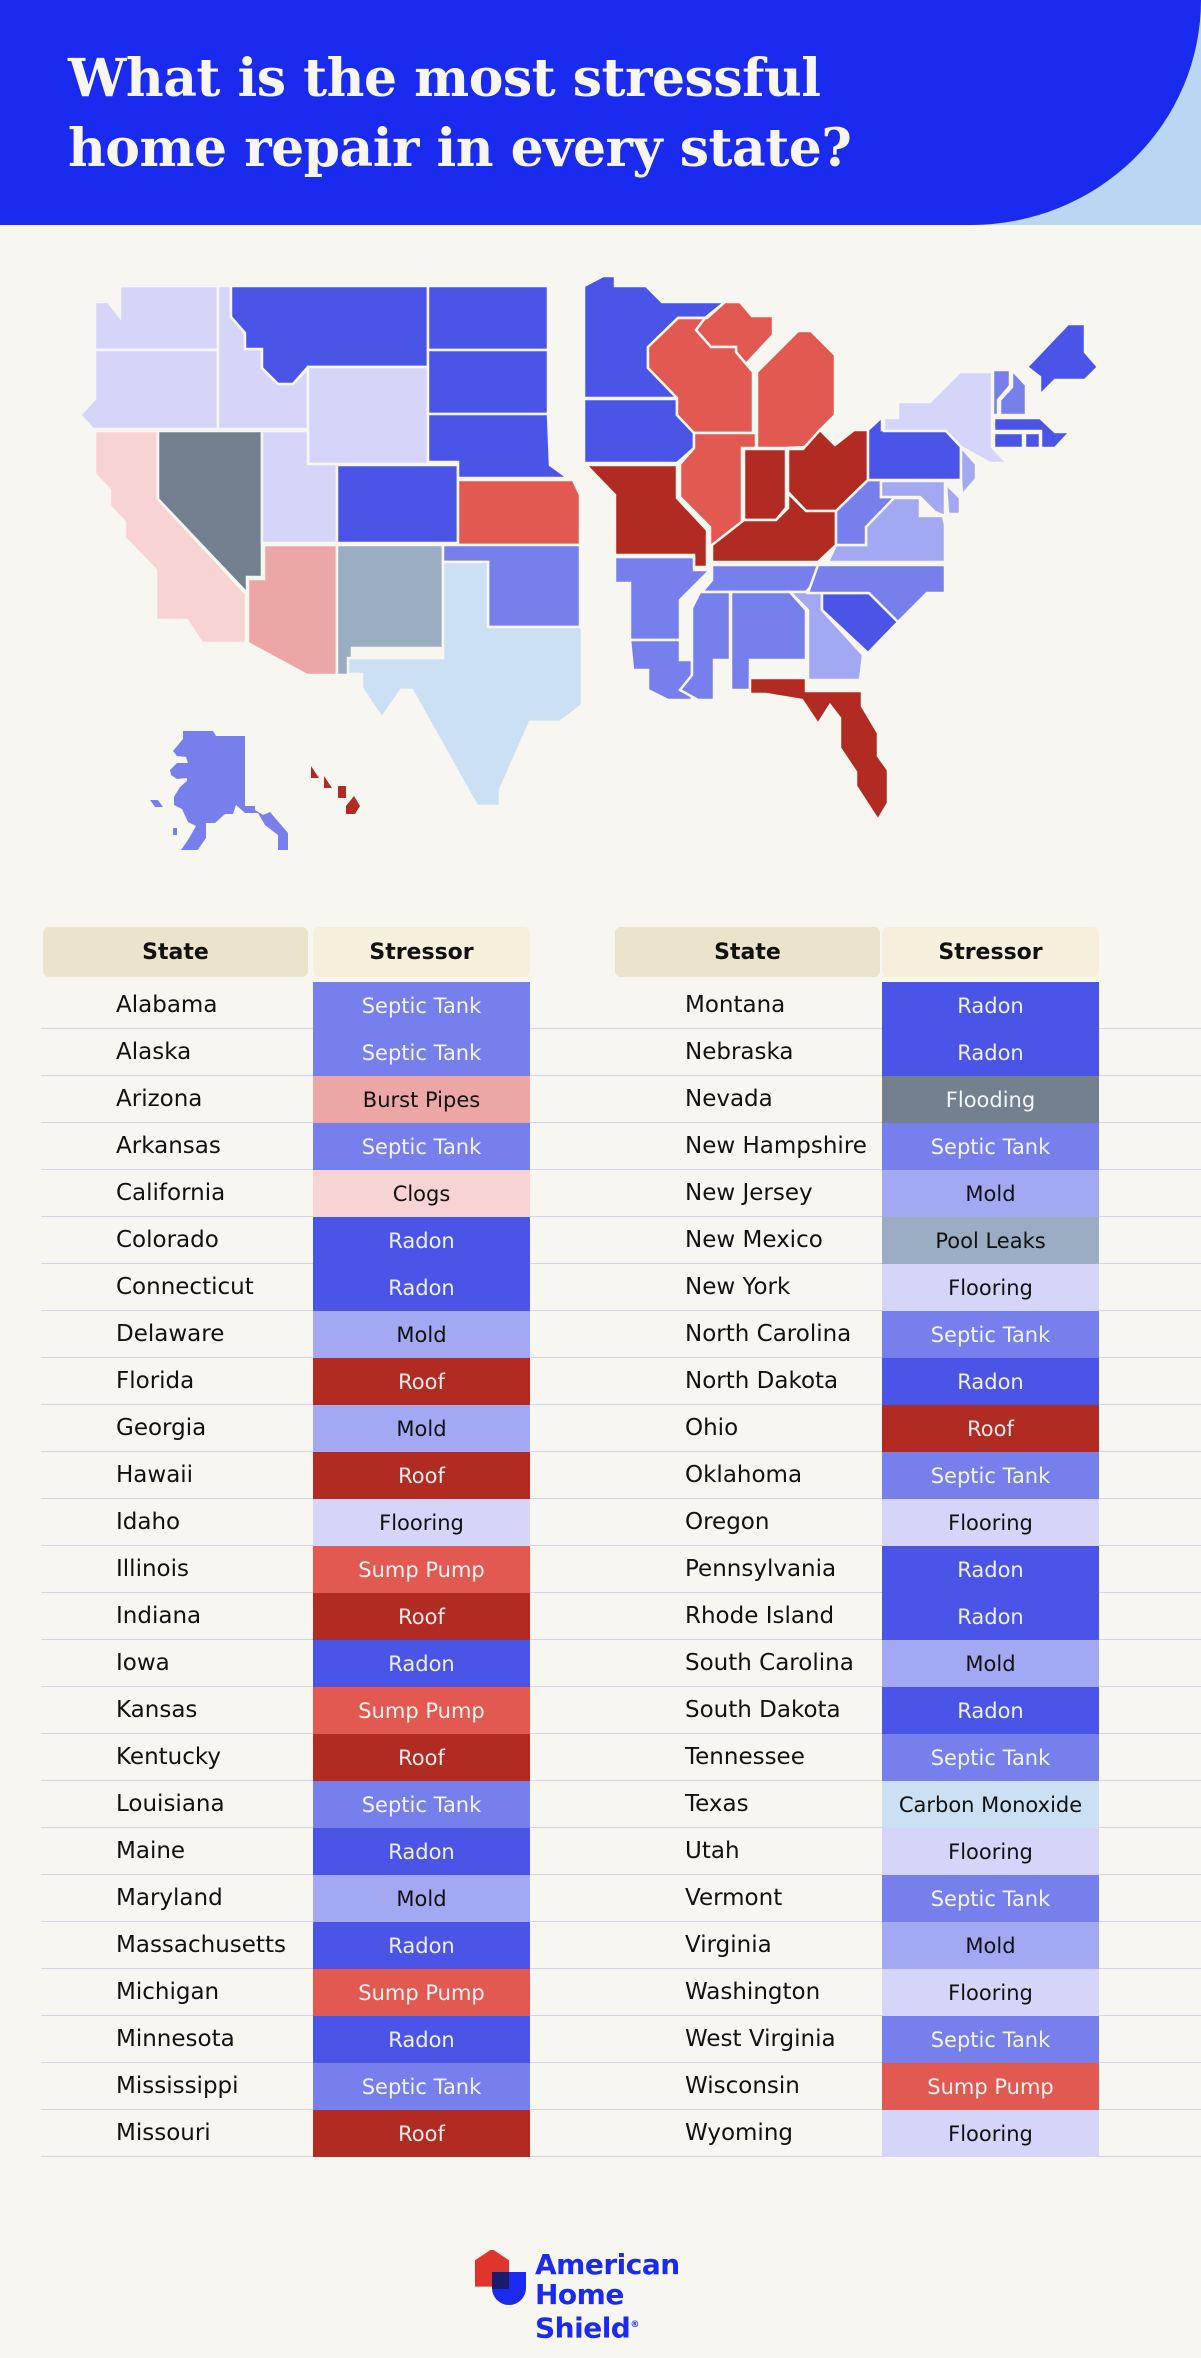 This screenshot has height=2358, width=1201. What do you see at coordinates (465, 684) in the screenshot?
I see `state-texas` at bounding box center [465, 684].